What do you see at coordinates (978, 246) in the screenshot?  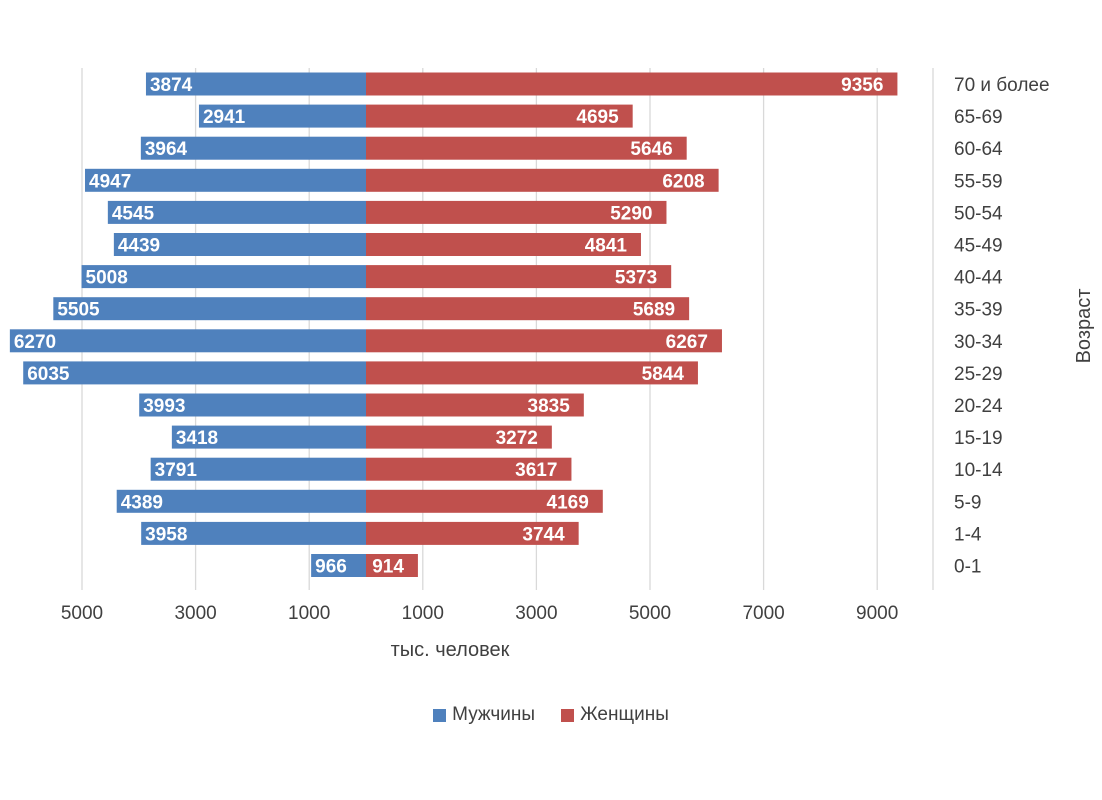 I see `y-tick-label: 45-49` at bounding box center [978, 246].